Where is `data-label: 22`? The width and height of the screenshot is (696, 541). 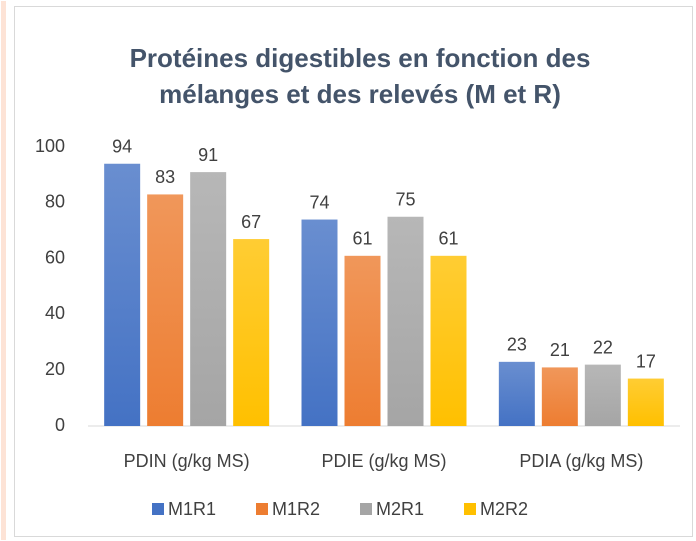
data-label: 22 is located at coordinates (603, 347).